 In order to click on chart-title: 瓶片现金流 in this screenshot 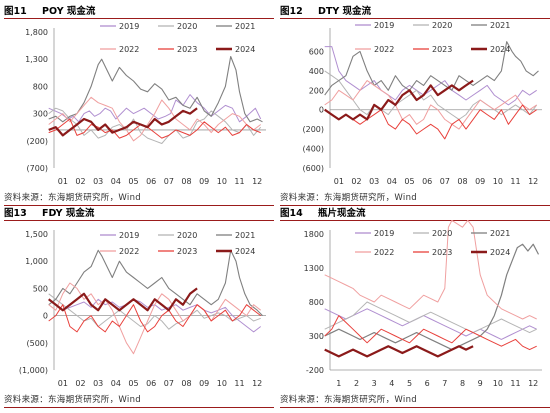, I will do `click(342, 213)`.